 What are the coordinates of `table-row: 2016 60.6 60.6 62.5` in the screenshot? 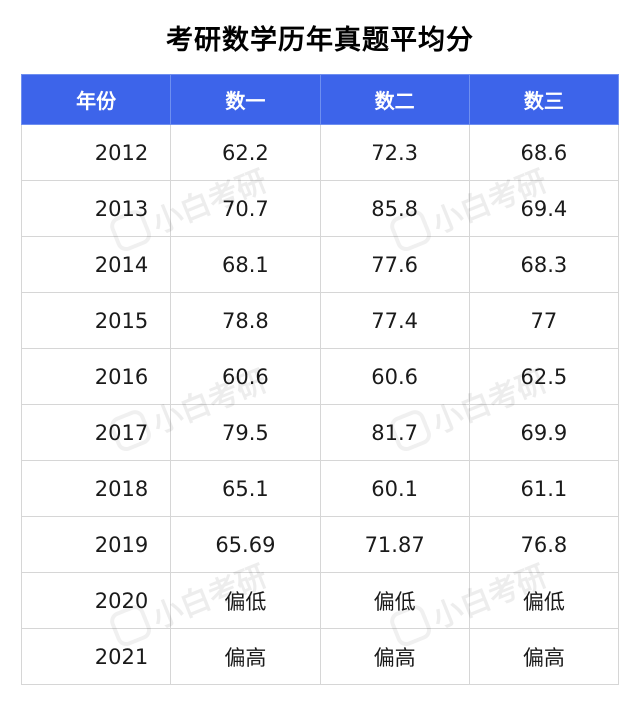 It's located at (320, 376).